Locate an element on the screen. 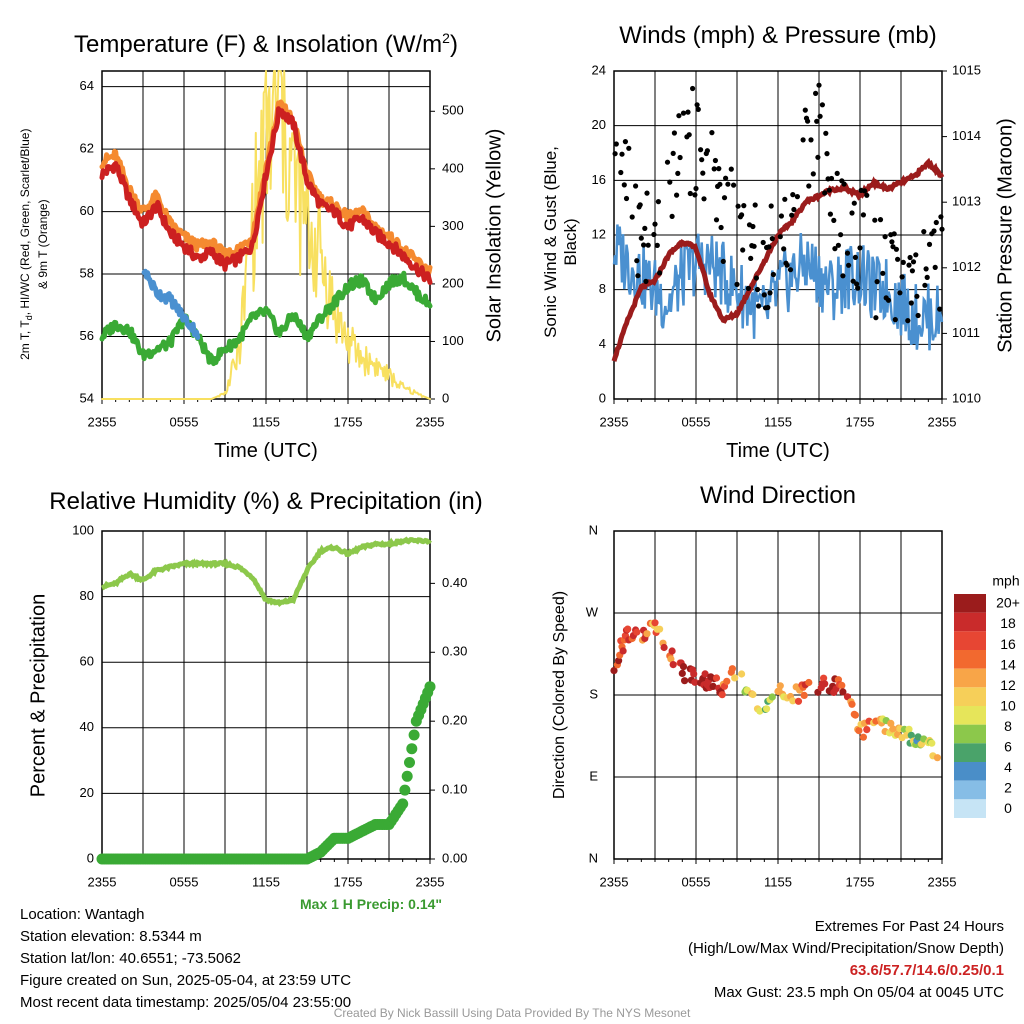  temperature-ytick-label: 54 is located at coordinates (87, 397).